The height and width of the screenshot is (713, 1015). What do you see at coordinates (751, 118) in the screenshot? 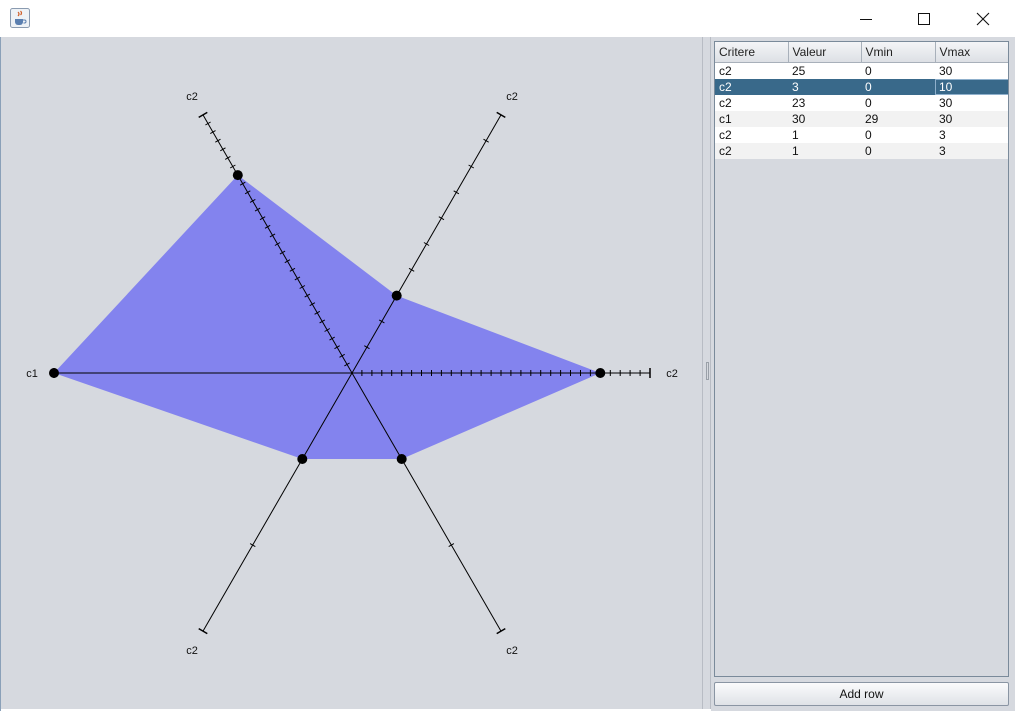
I see `cell-critere: c1` at bounding box center [751, 118].